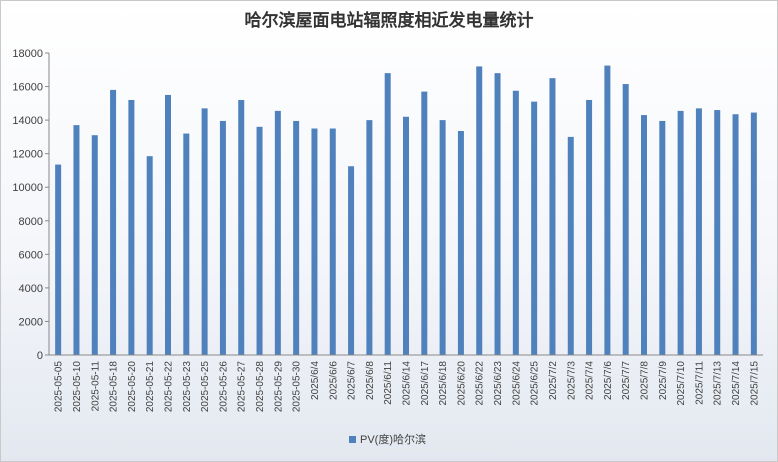 This screenshot has width=778, height=462. What do you see at coordinates (461, 383) in the screenshot?
I see `x-tick-label: 2025/6/20` at bounding box center [461, 383].